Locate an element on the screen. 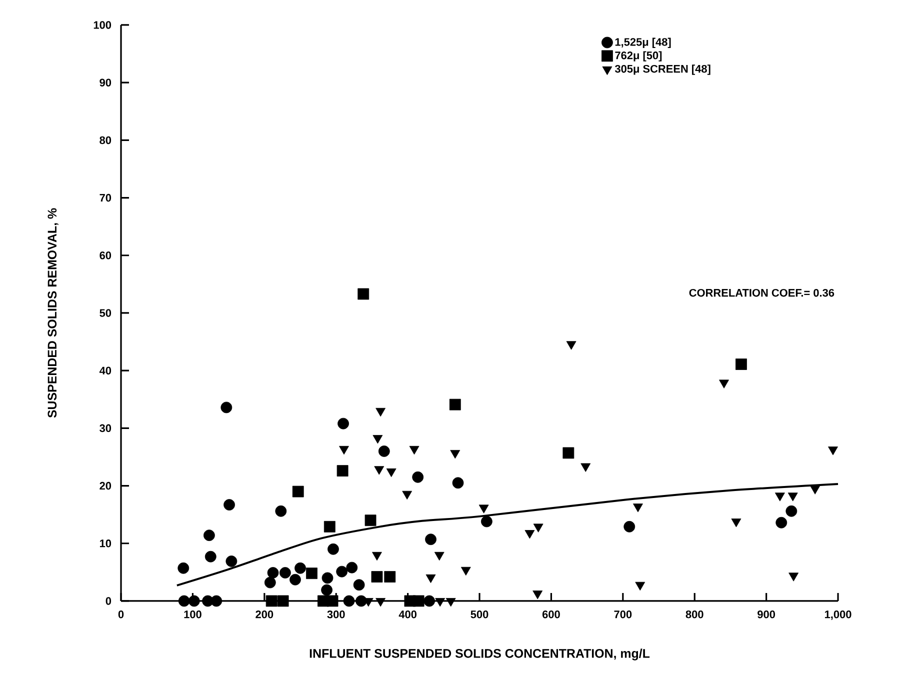 This screenshot has height=696, width=905. y-tick-label: 90 is located at coordinates (106, 82).